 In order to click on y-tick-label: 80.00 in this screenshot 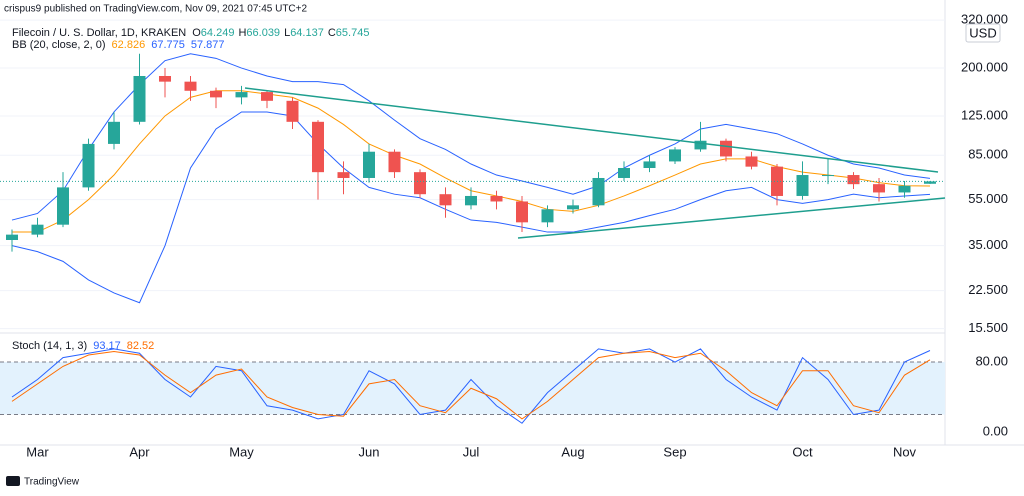, I will do `click(991, 360)`.